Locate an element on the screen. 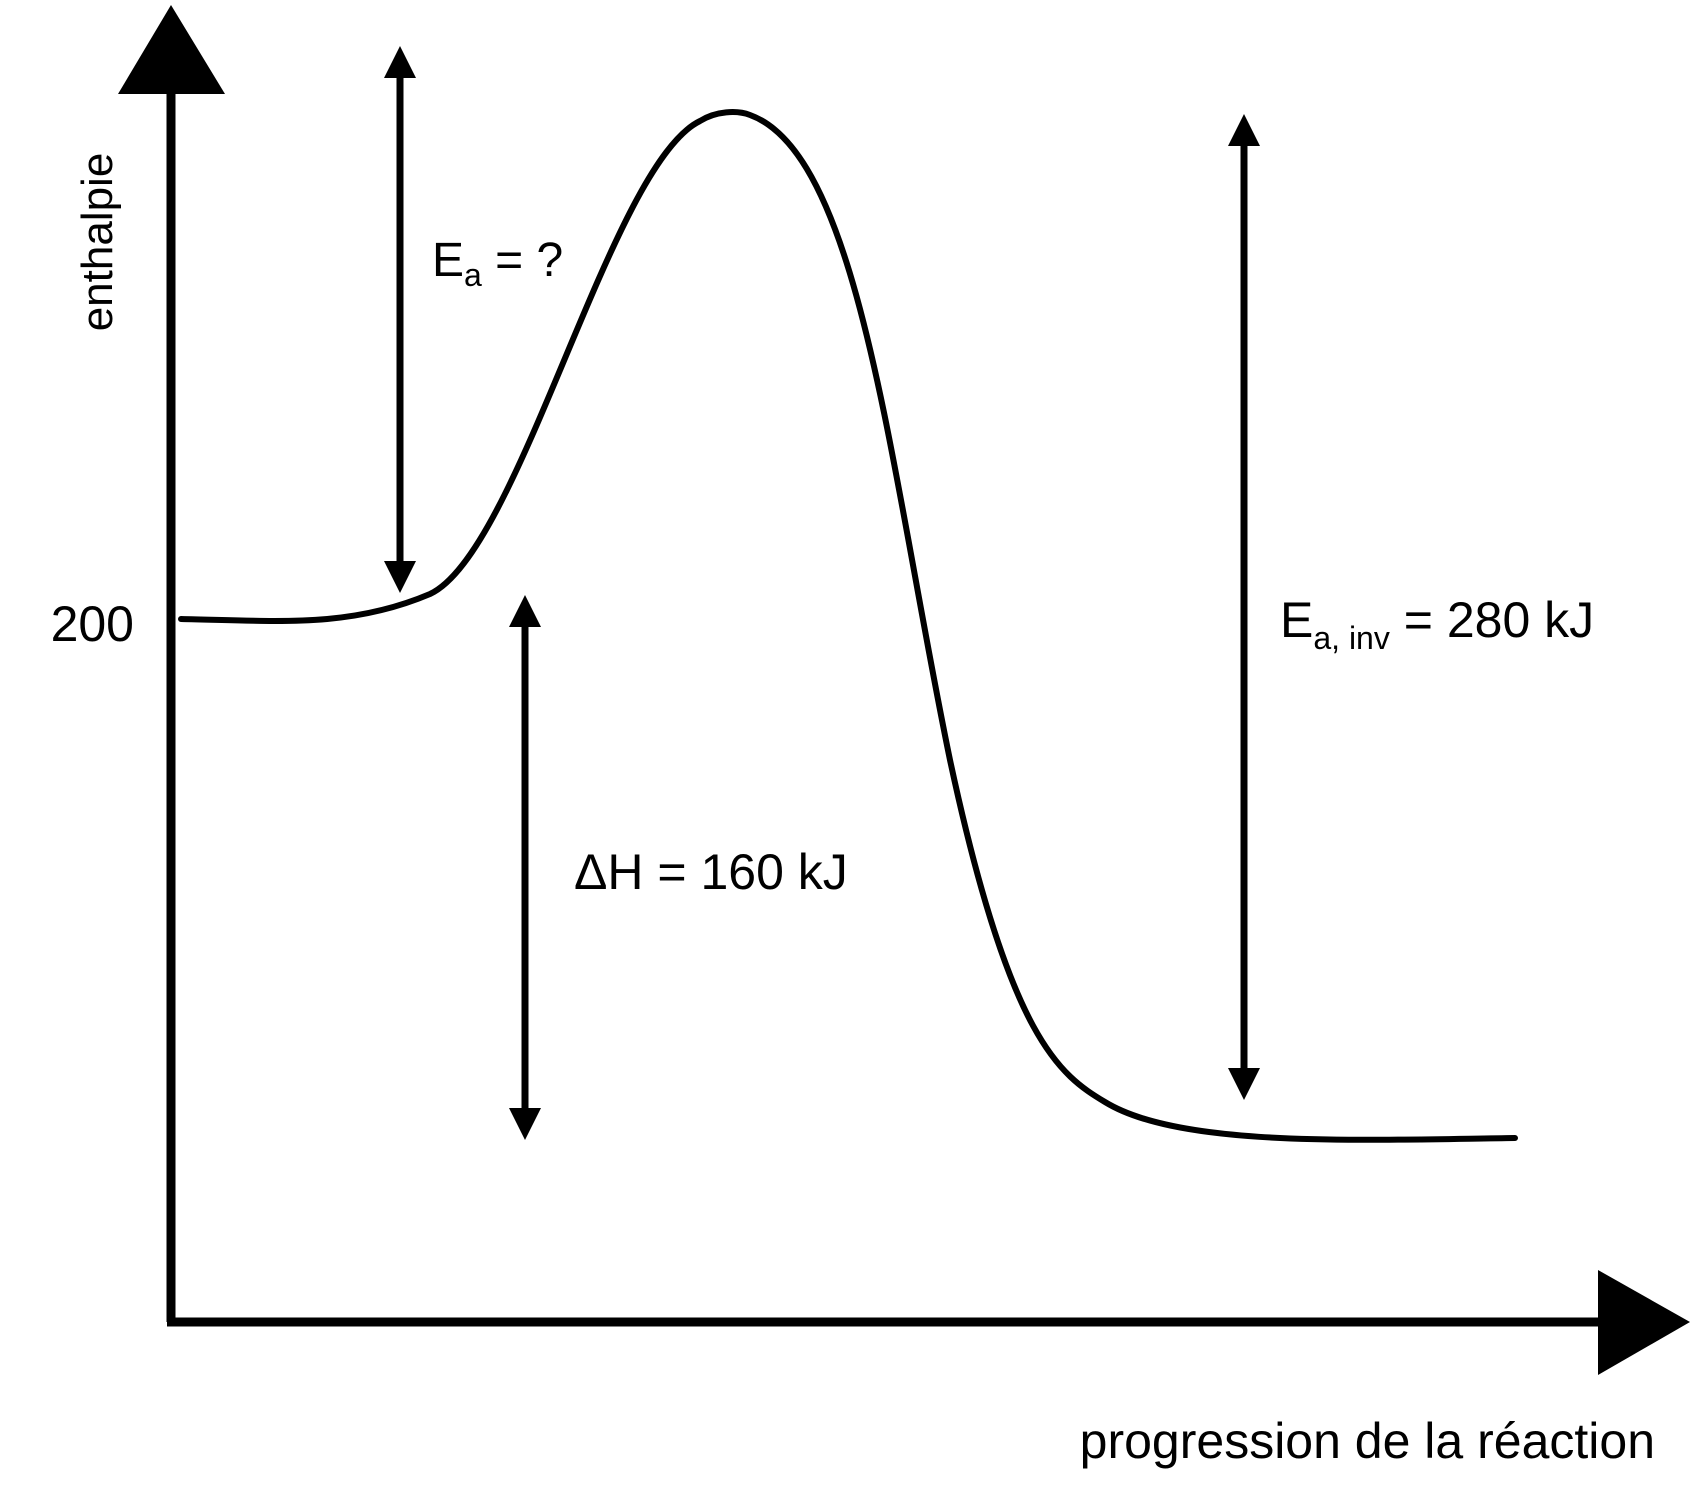 The width and height of the screenshot is (1690, 1510). reverse-activation-energy-value: = 280 kJ is located at coordinates (1492, 620).